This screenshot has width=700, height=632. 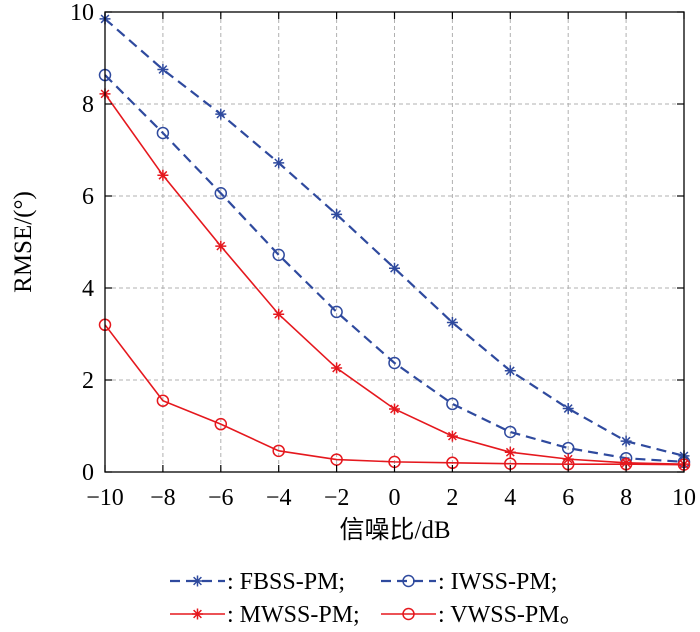 I want to click on legend-label-iwss-pm: : IWSS-PM;, so click(x=497, y=582).